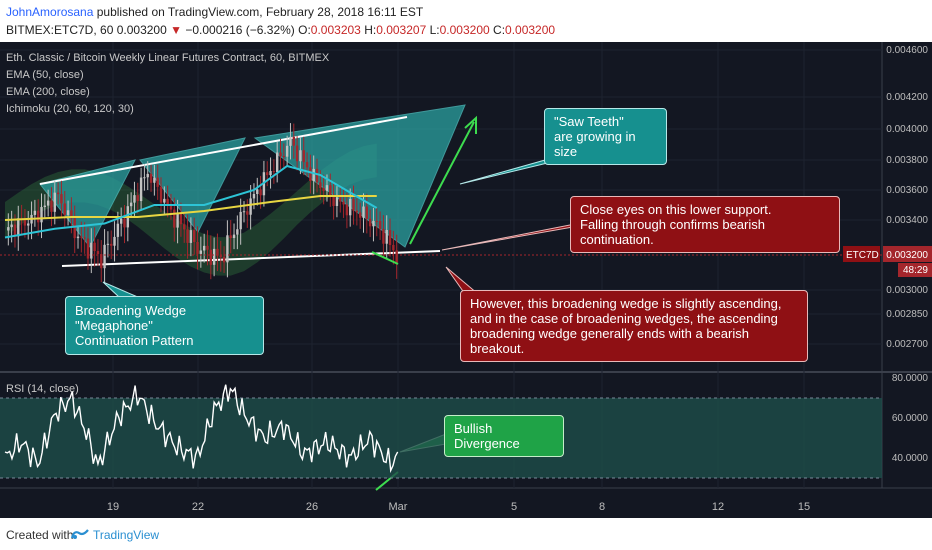 The height and width of the screenshot is (550, 932). I want to click on price-axis-panel, so click(907, 280).